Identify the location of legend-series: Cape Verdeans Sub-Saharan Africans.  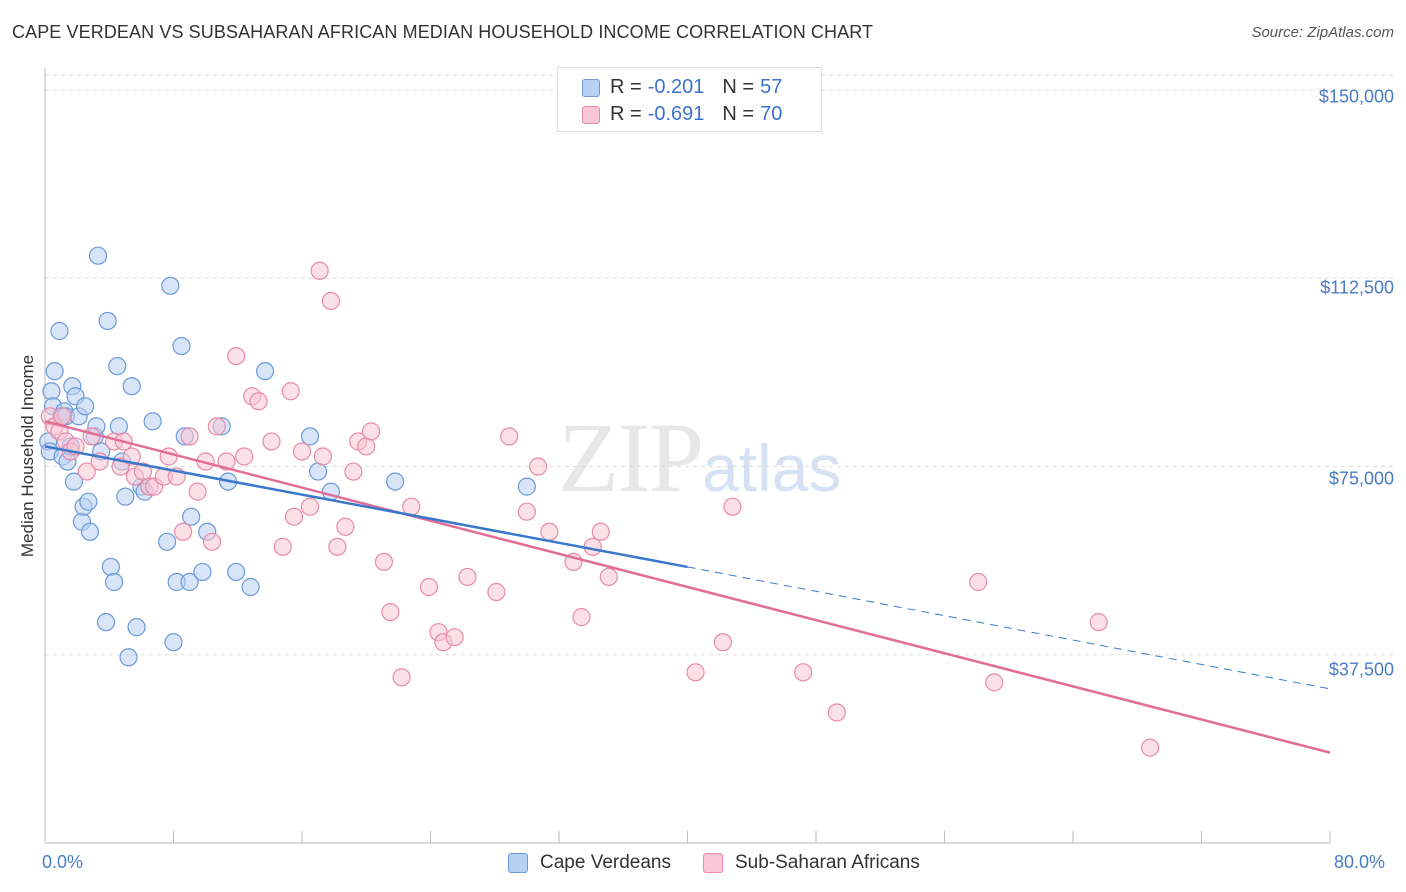
(730, 863).